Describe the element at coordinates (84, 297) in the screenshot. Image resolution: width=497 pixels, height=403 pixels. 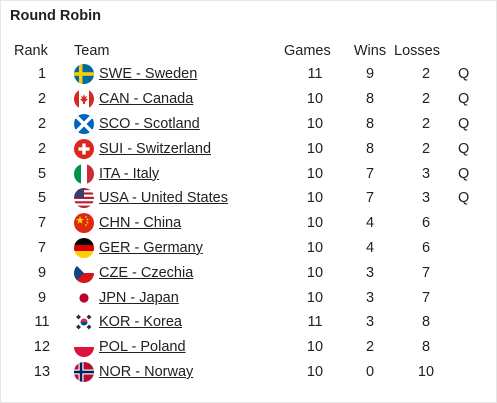
I see `japan-flag-icon` at that location.